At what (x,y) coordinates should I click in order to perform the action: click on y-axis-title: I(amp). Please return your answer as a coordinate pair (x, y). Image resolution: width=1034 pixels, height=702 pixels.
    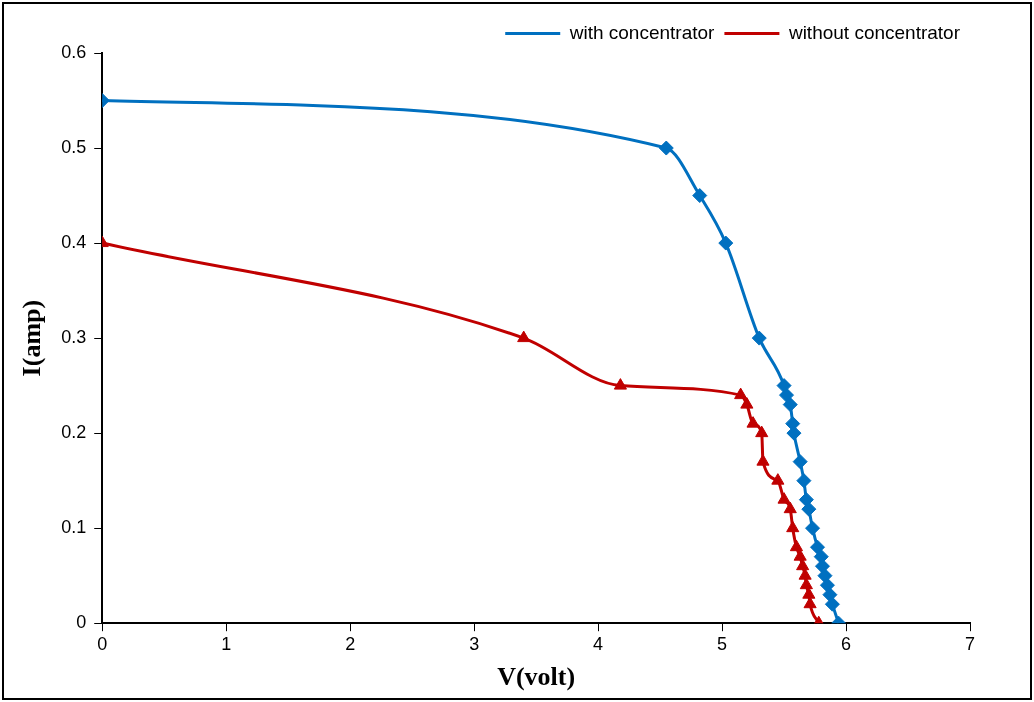
    Looking at the image, I should click on (32, 338).